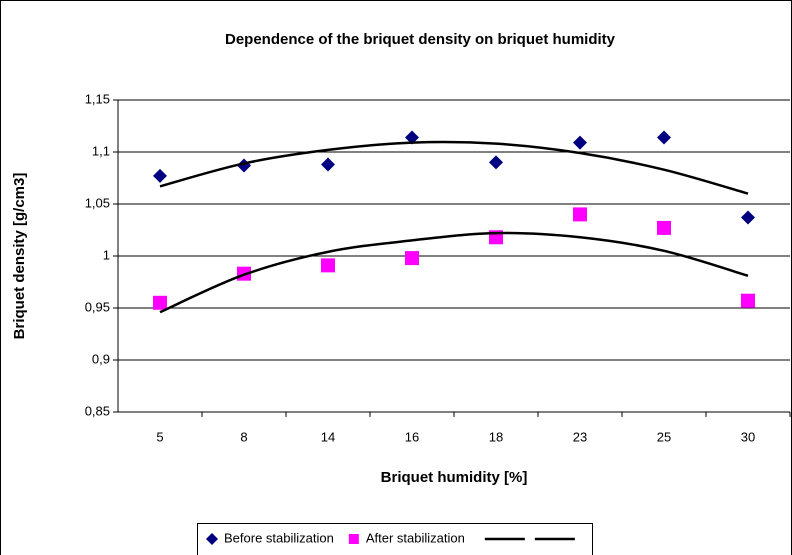 The image size is (792, 555). What do you see at coordinates (415, 537) in the screenshot?
I see `legend-label: After stabilization` at bounding box center [415, 537].